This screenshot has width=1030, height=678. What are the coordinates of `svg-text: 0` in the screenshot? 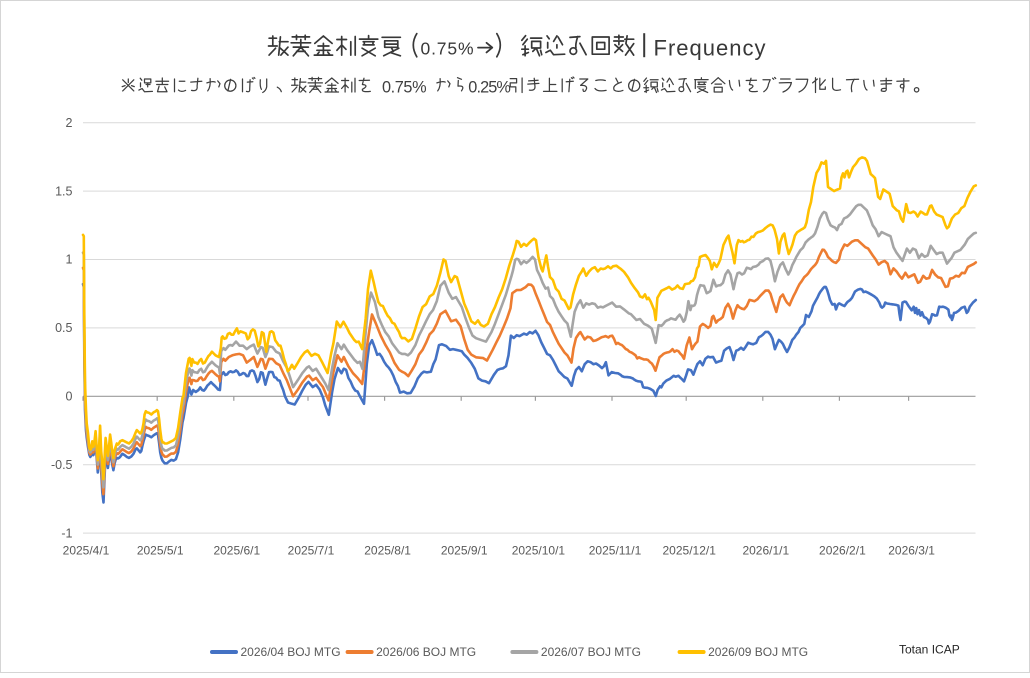 It's located at (69, 397).